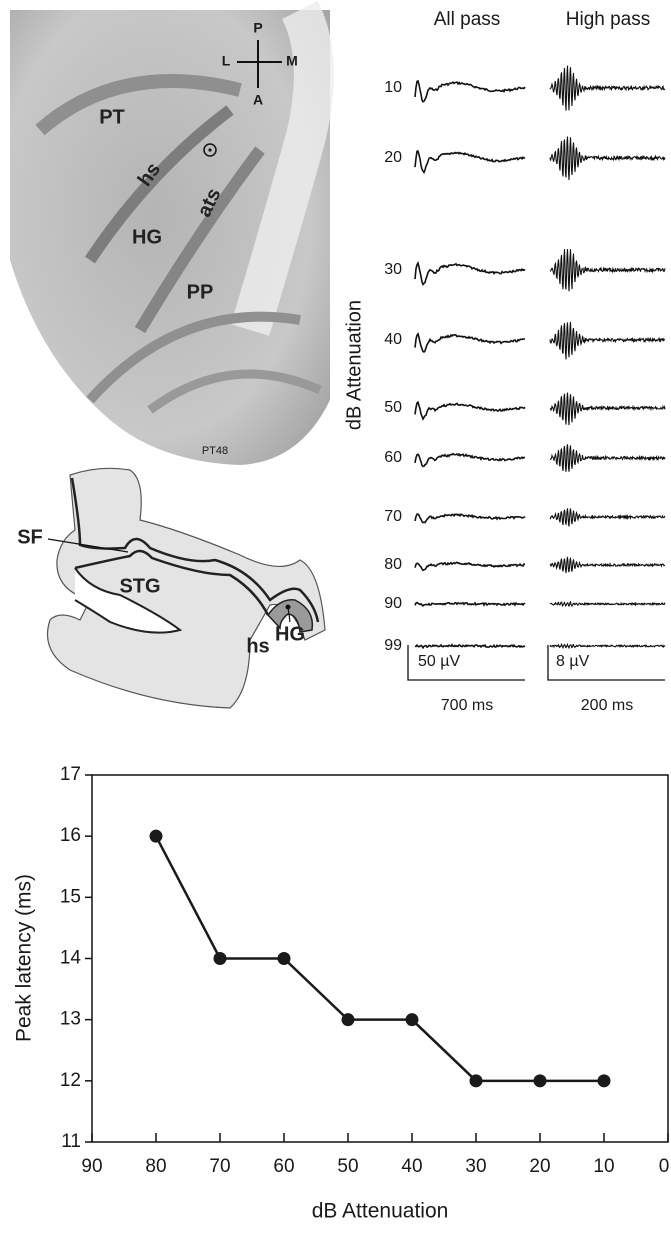  I want to click on sulcus, so click(128, 600).